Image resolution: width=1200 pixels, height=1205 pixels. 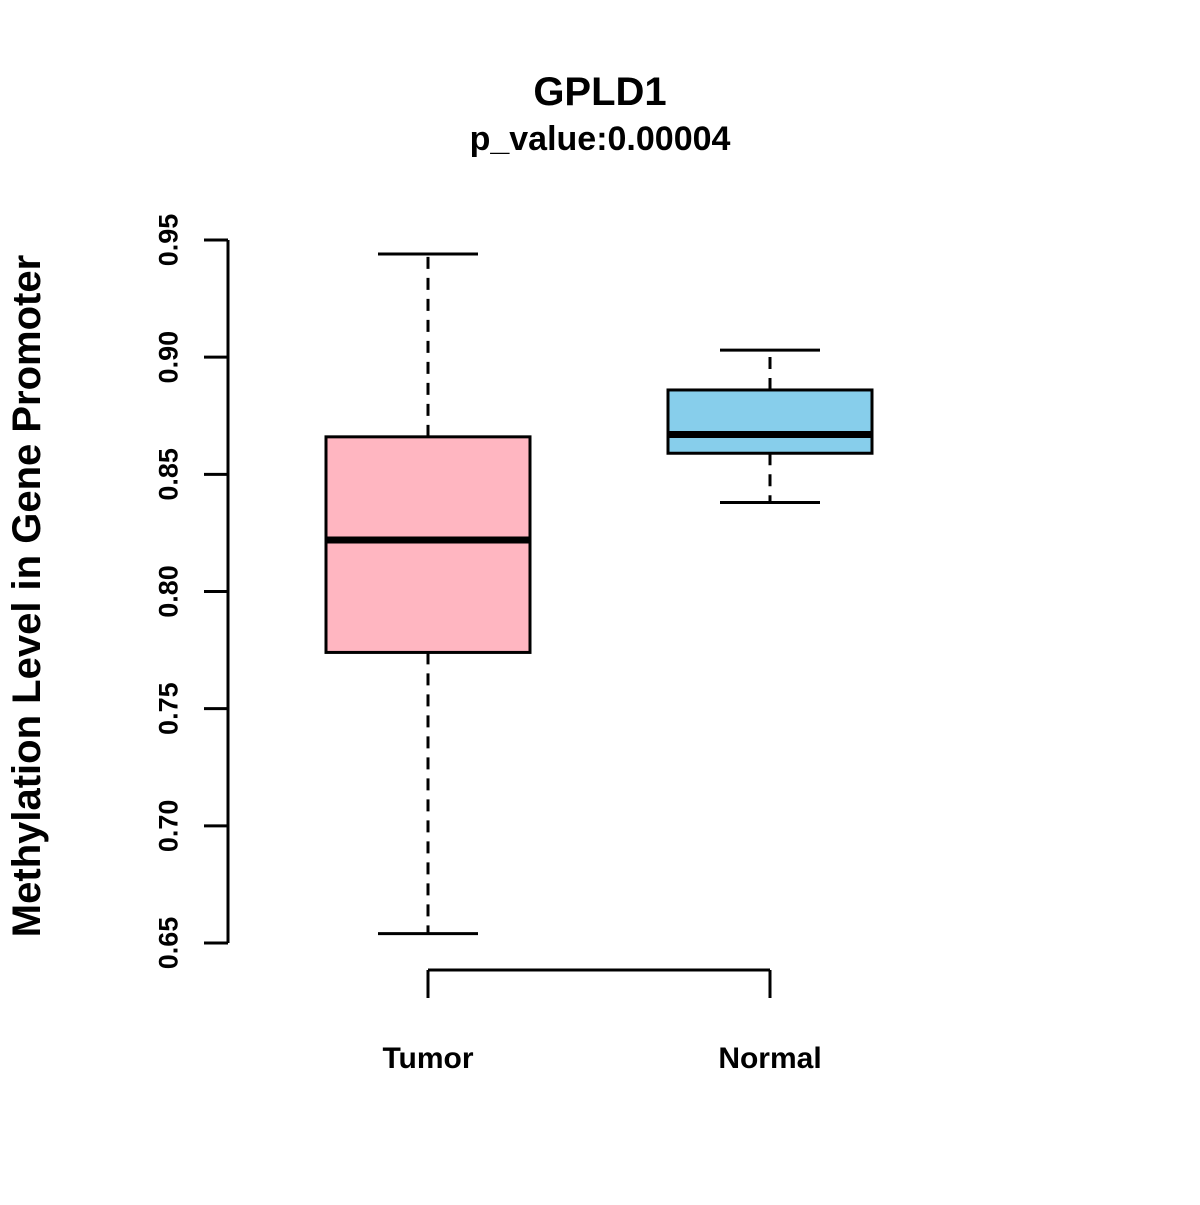 What do you see at coordinates (168, 826) in the screenshot?
I see `y-axis-tick-label: 0.70` at bounding box center [168, 826].